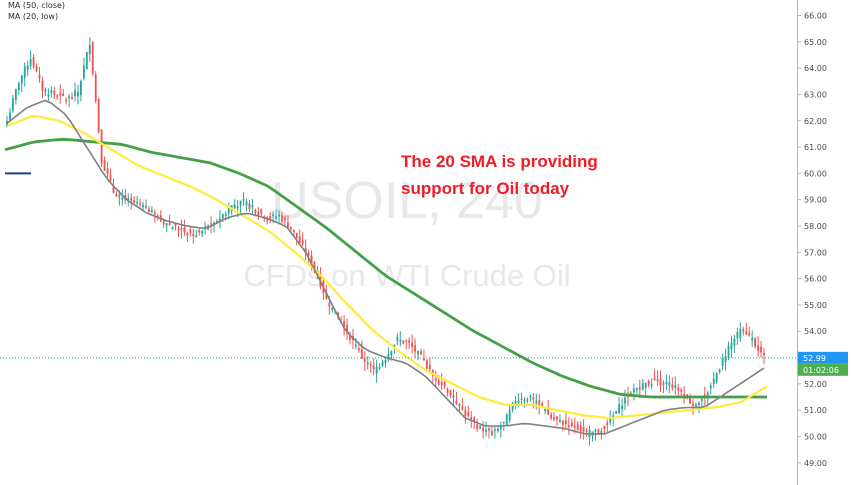  What do you see at coordinates (485, 188) in the screenshot?
I see `annotation-line-2: support for Oil today` at bounding box center [485, 188].